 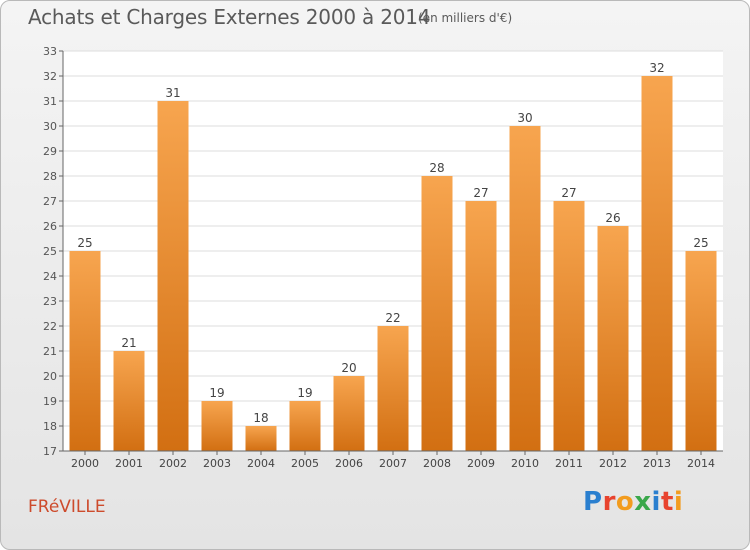 What do you see at coordinates (50, 451) in the screenshot?
I see `y-tick-label: 17` at bounding box center [50, 451].